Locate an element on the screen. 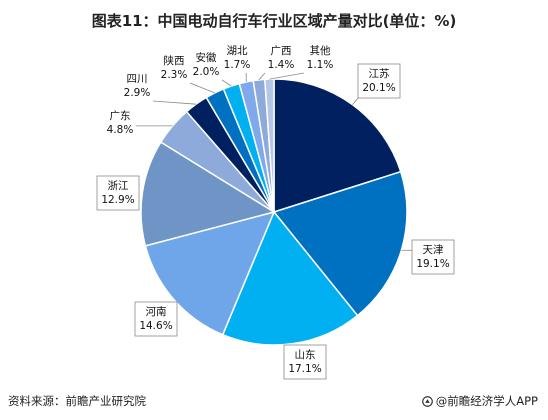 This screenshot has height=420, width=548. slice-value-label-3: 17.1% is located at coordinates (304, 369).